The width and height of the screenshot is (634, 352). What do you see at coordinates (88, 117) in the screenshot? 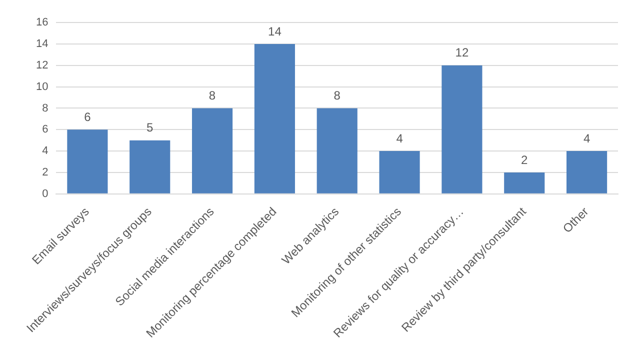
I see `data-label: 6` at bounding box center [88, 117].